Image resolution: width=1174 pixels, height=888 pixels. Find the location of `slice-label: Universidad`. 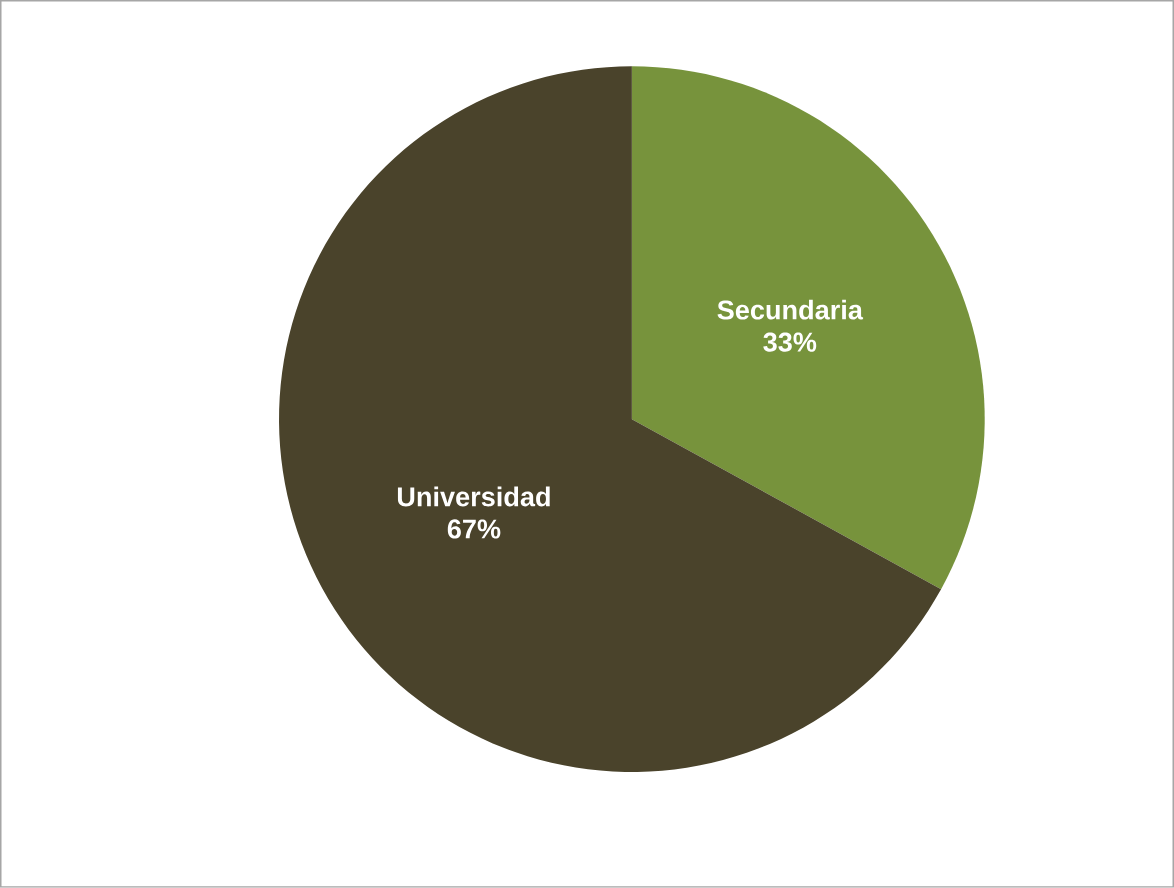

slice-label: Universidad is located at coordinates (473, 496).